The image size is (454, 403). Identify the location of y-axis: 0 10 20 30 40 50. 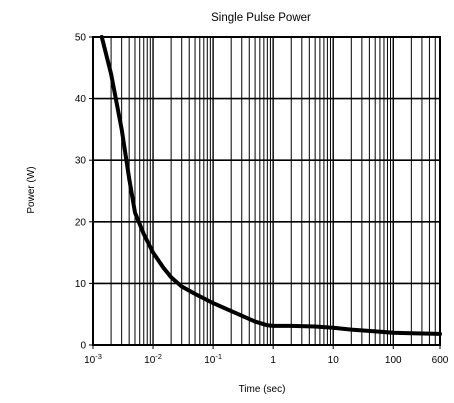
(84, 192).